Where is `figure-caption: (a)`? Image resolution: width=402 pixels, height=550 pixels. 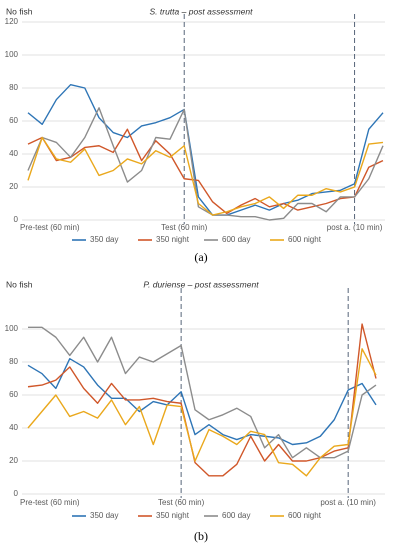
figure-caption: (a) is located at coordinates (200, 257).